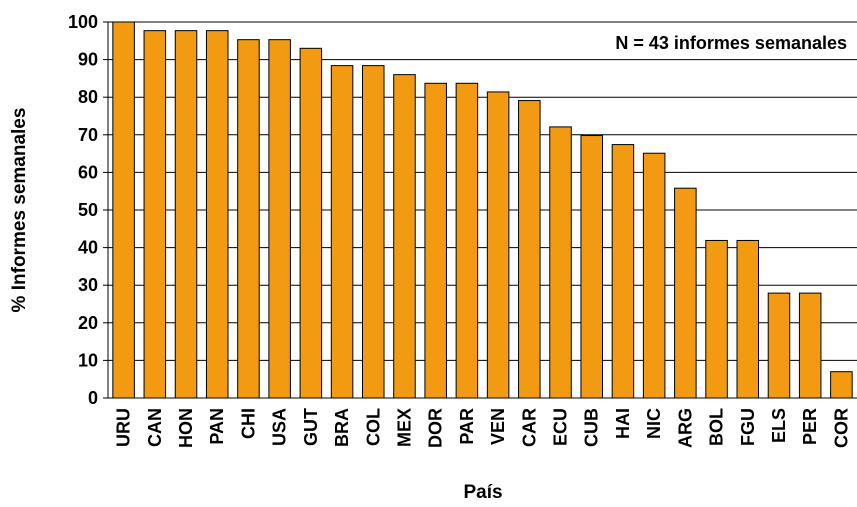  Describe the element at coordinates (88, 248) in the screenshot. I see `y-tick-label: 40` at that location.